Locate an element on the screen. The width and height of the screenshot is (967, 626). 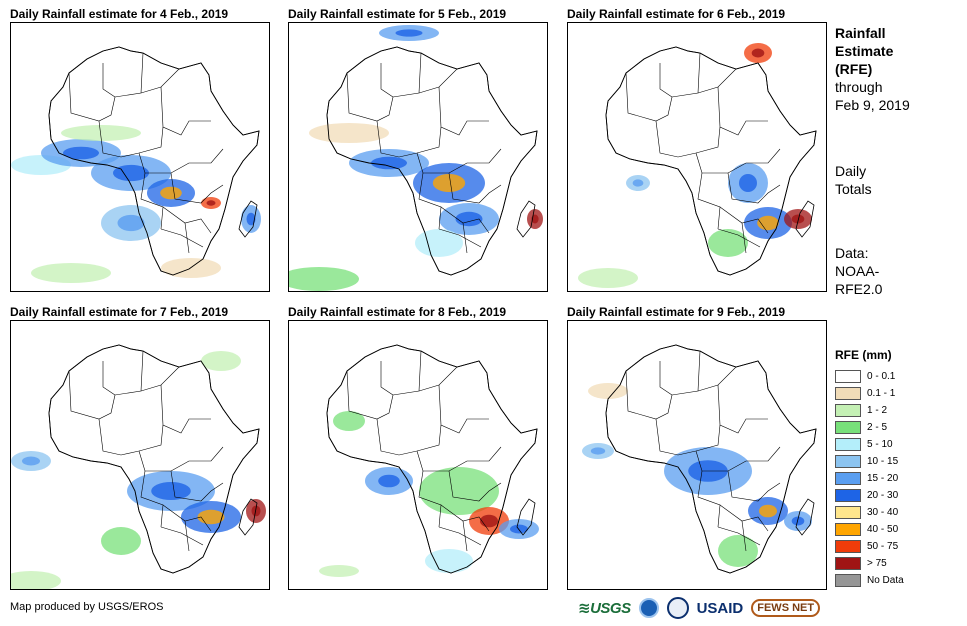
legend-label: 10 - 15 is located at coordinates (883, 461).